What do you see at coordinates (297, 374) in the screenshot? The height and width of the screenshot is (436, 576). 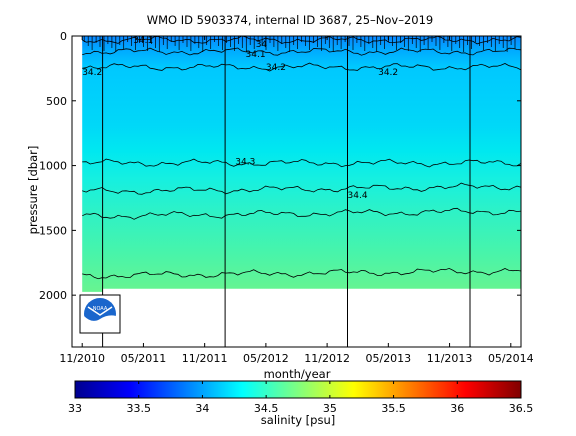 I see `x-axis-label: month/year` at bounding box center [297, 374].